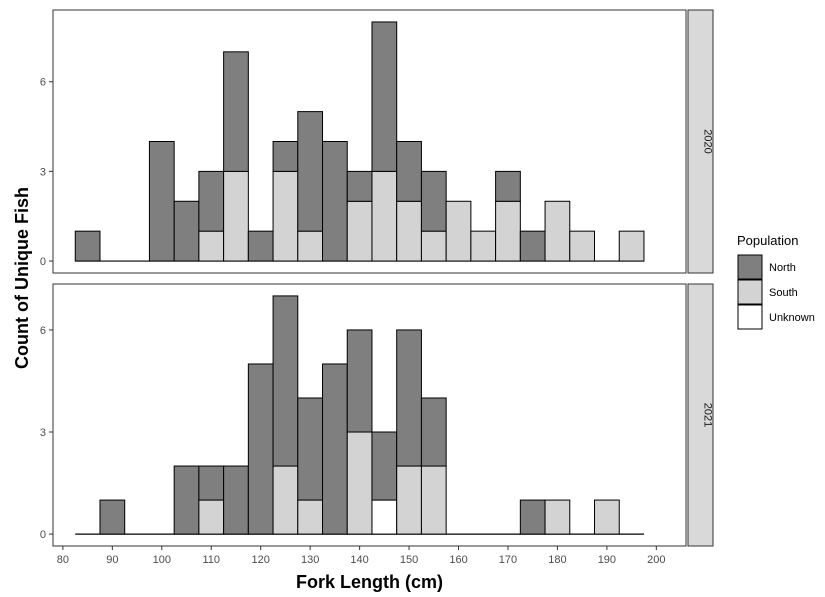 This screenshot has width=825, height=597. I want to click on facet-label: 2021, so click(708, 415).